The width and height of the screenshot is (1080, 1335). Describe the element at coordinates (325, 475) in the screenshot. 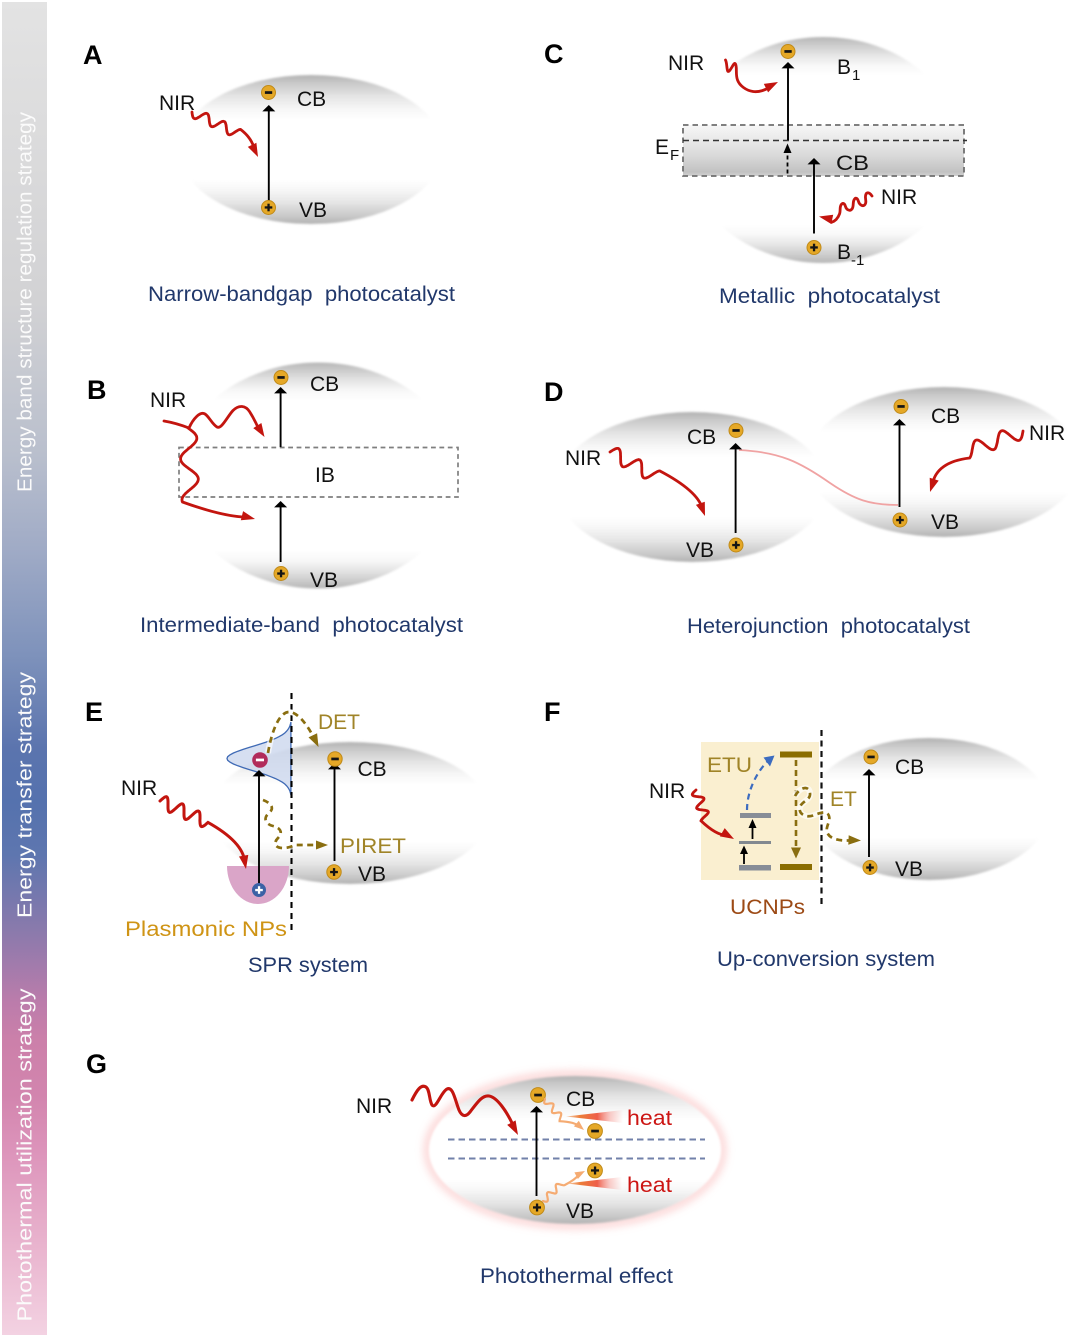

I see `svg-text: IB` at that location.